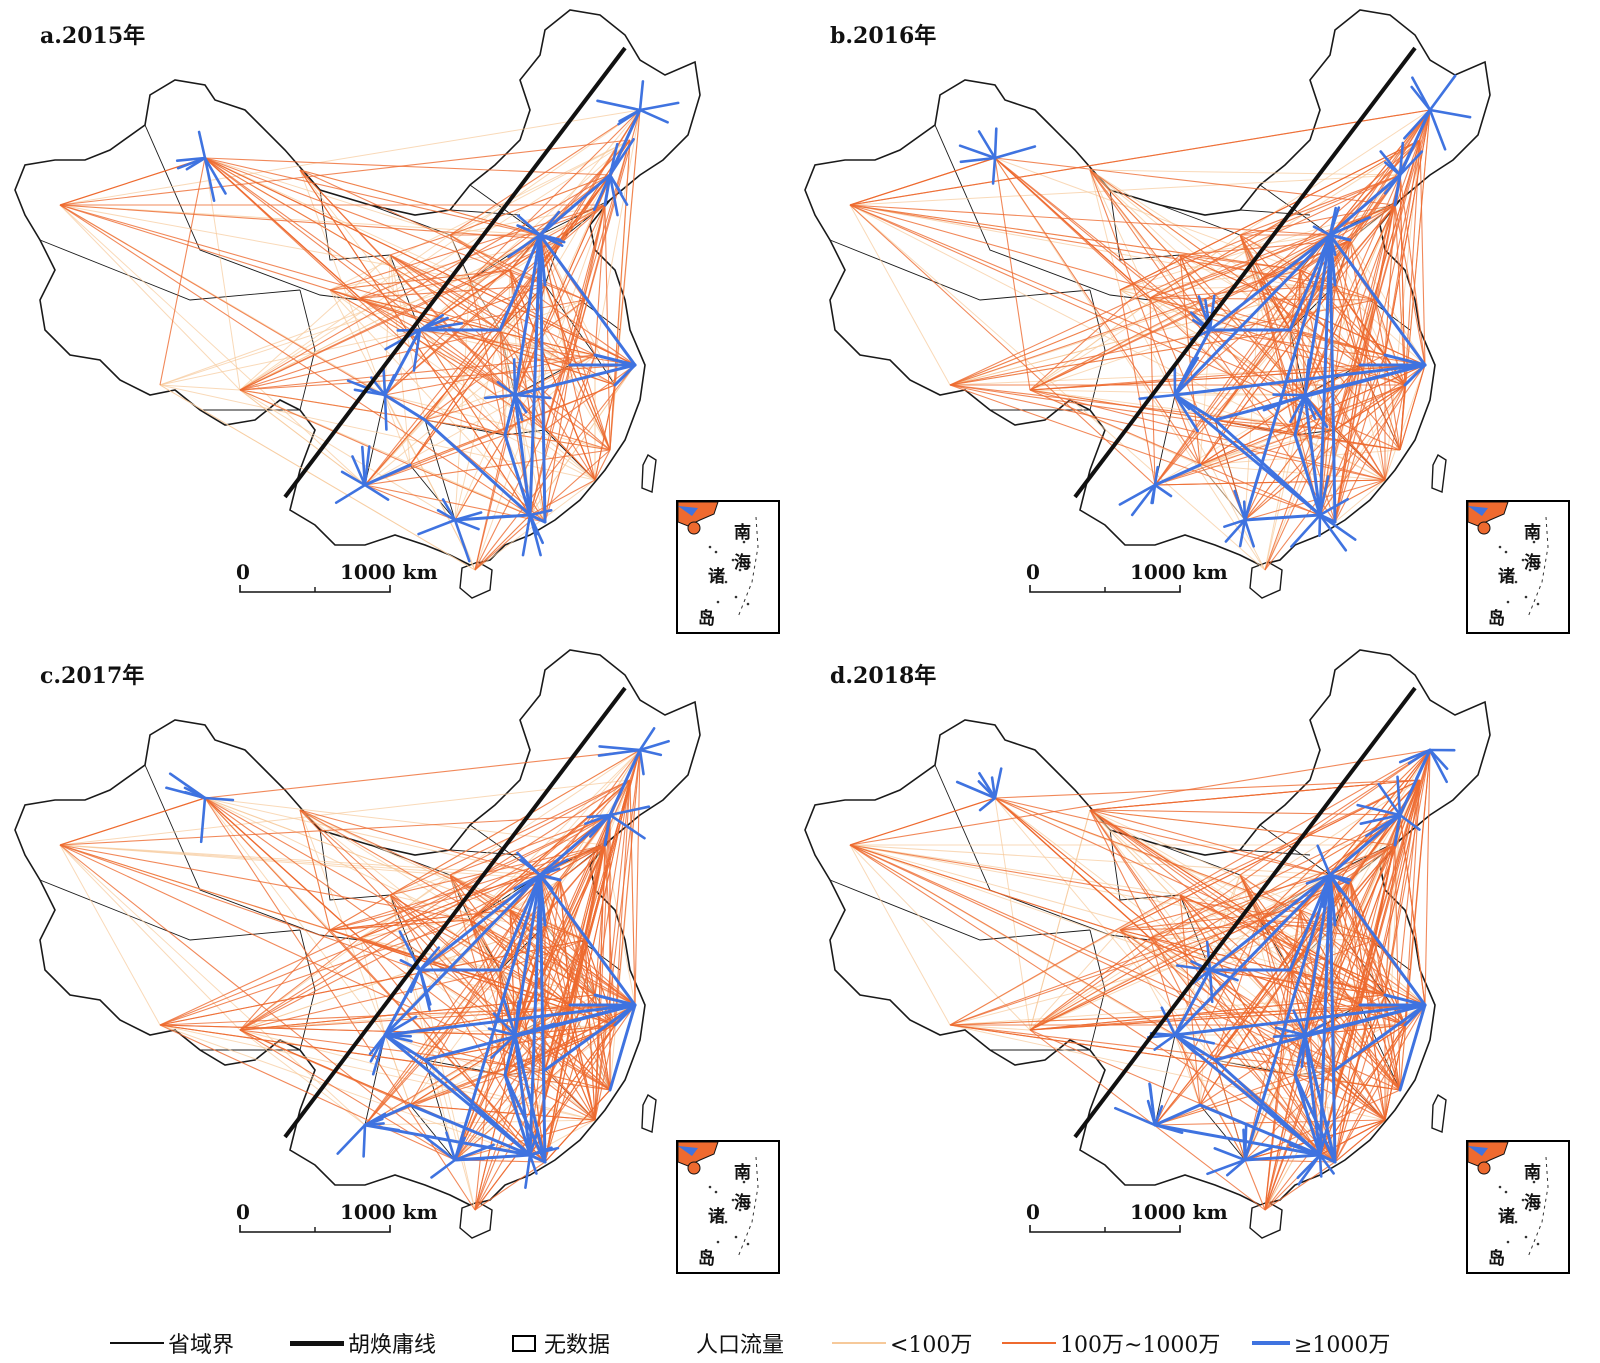 This screenshot has height=1363, width=1600. What do you see at coordinates (1105, 1229) in the screenshot?
I see `scale-bar` at bounding box center [1105, 1229].